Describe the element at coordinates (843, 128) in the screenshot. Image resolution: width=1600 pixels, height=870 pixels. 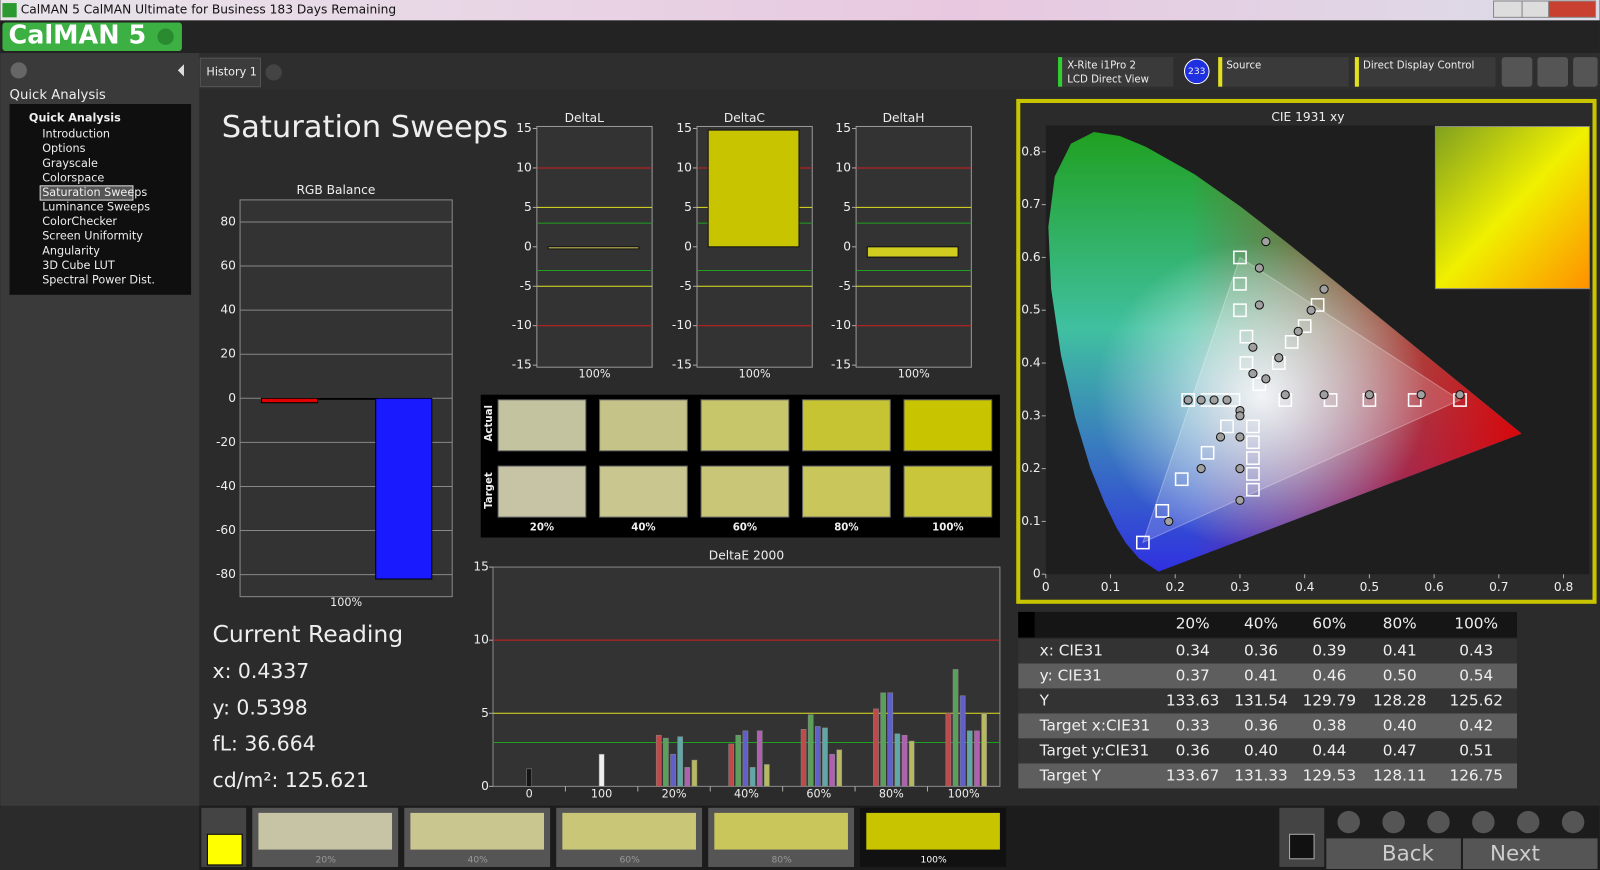
I see `y-tick-label: 15` at that location.